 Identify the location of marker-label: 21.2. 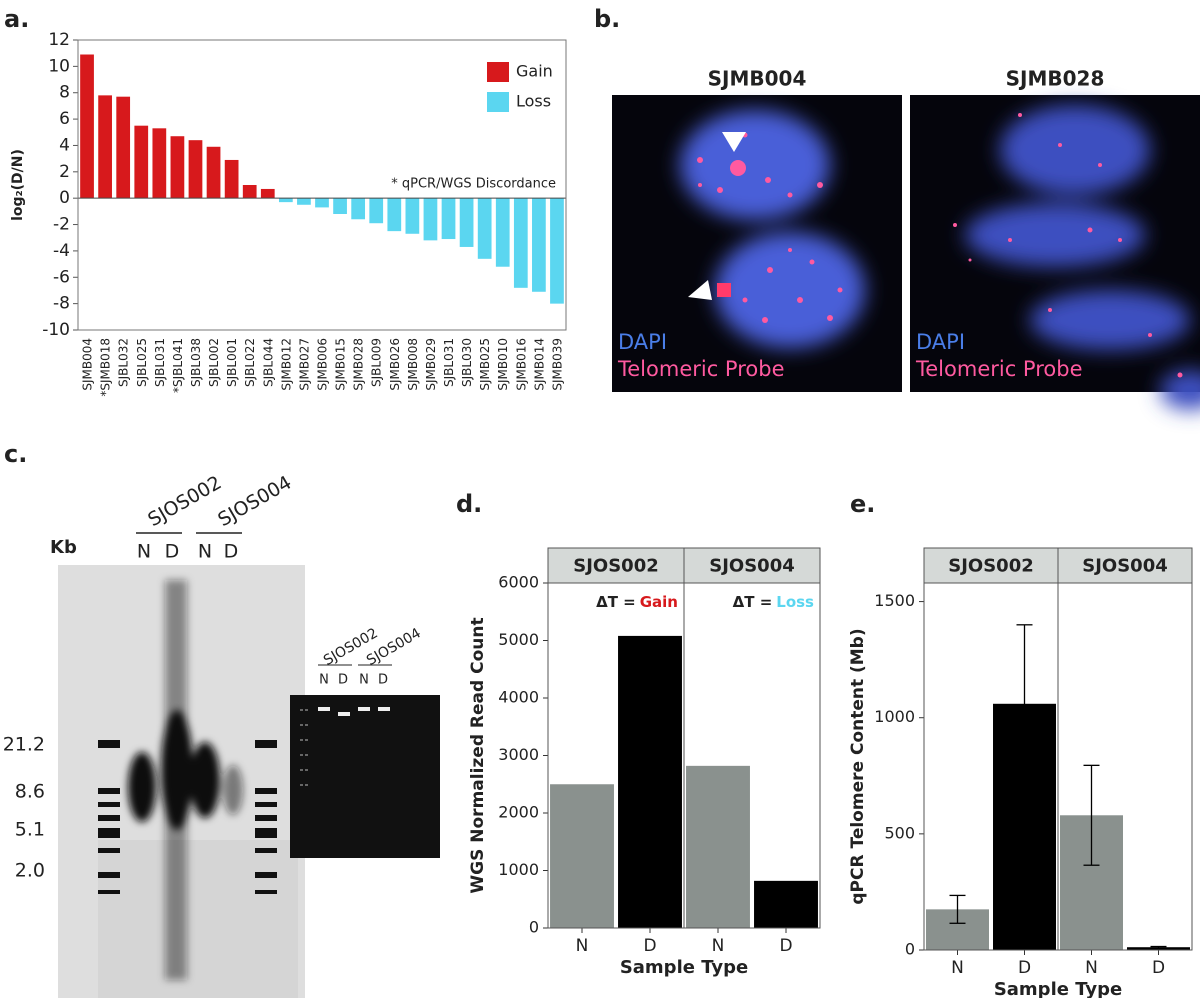
(24, 745).